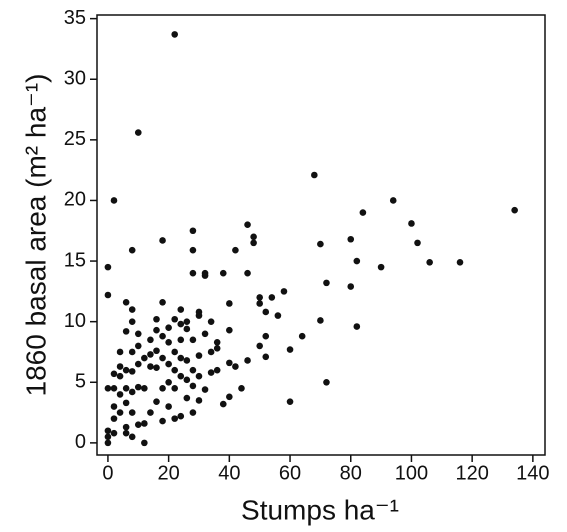 The height and width of the screenshot is (532, 567). Describe the element at coordinates (75, 260) in the screenshot. I see `y-tick-label: 15` at that location.